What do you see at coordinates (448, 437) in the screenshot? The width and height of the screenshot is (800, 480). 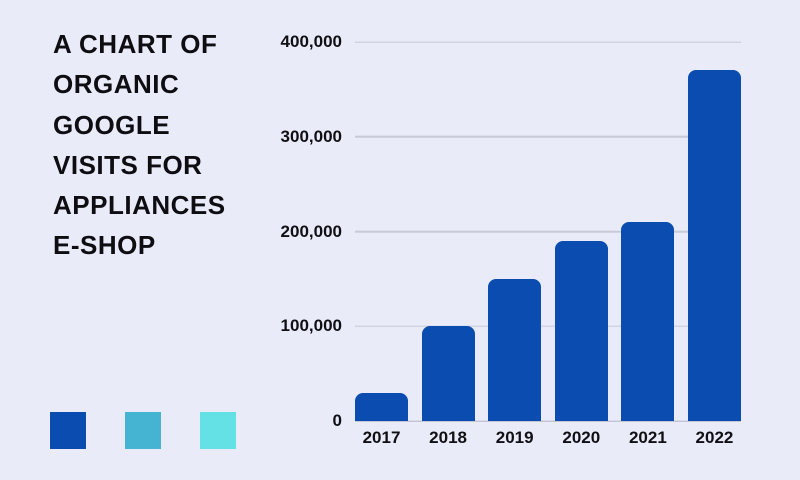 I see `x-tick-label: 2018` at bounding box center [448, 437].